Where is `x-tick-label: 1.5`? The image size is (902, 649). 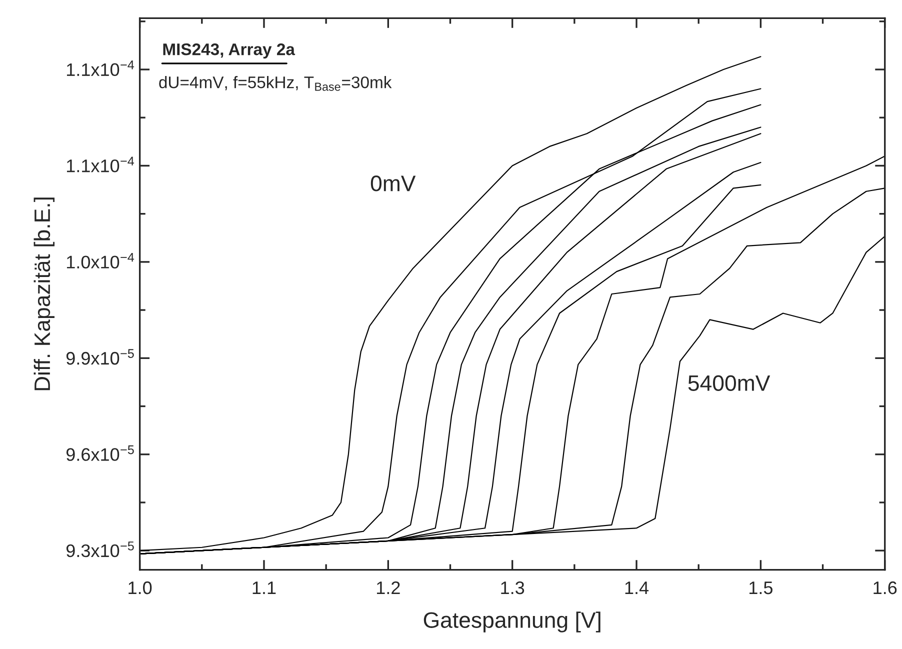 x-tick-label: 1.5 is located at coordinates (761, 588).